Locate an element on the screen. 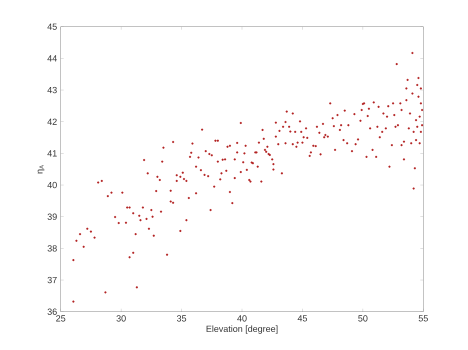  x-tick-label: 30 is located at coordinates (121, 318).